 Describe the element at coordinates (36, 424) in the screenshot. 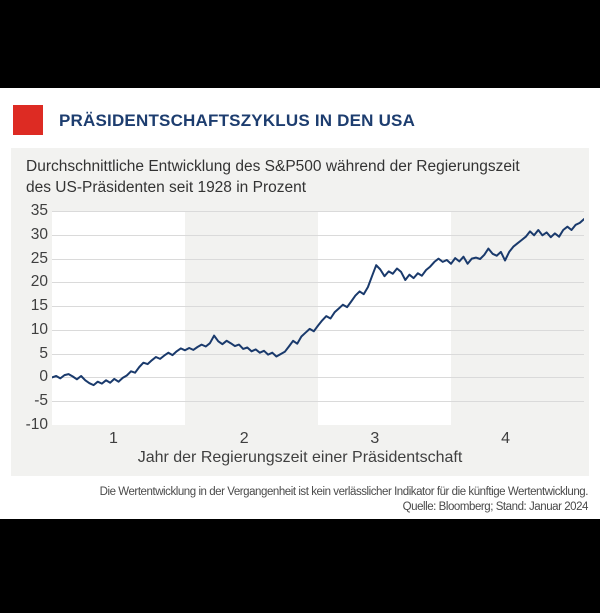

I see `y-tick-label: -10` at that location.